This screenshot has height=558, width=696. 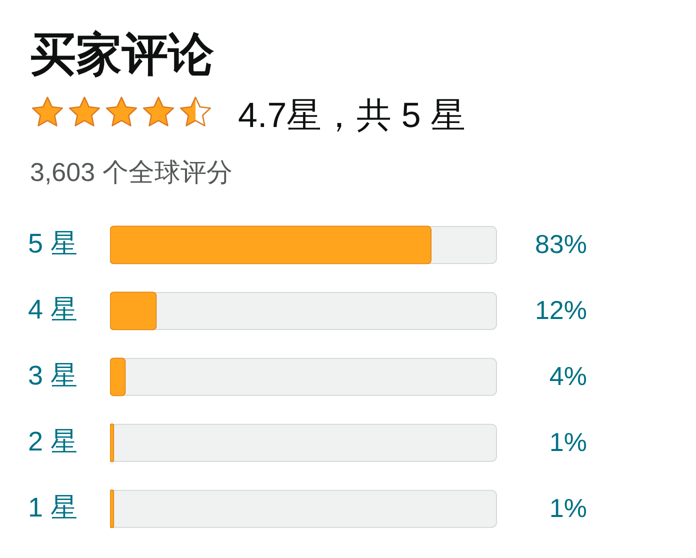 What do you see at coordinates (53, 375) in the screenshot?
I see `y-tick-label: 3 星` at bounding box center [53, 375].